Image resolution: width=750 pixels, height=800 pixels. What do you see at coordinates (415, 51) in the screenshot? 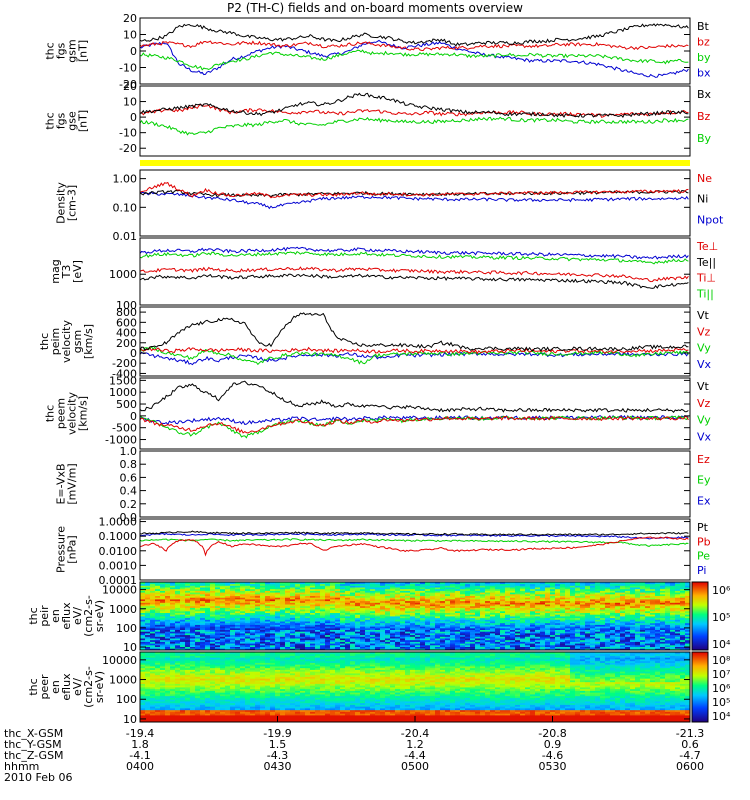
I see `panel-frame` at bounding box center [415, 51].